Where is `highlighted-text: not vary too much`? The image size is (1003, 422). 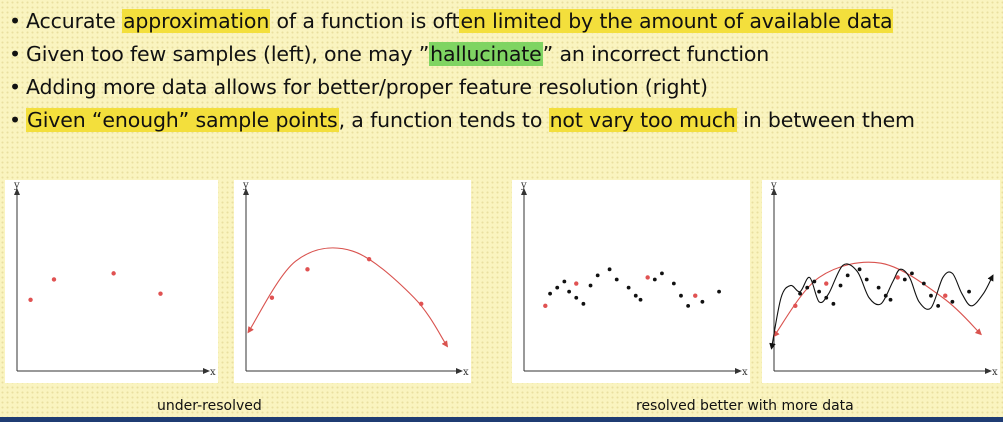 highlighted-text: not vary too much is located at coordinates (642, 120).